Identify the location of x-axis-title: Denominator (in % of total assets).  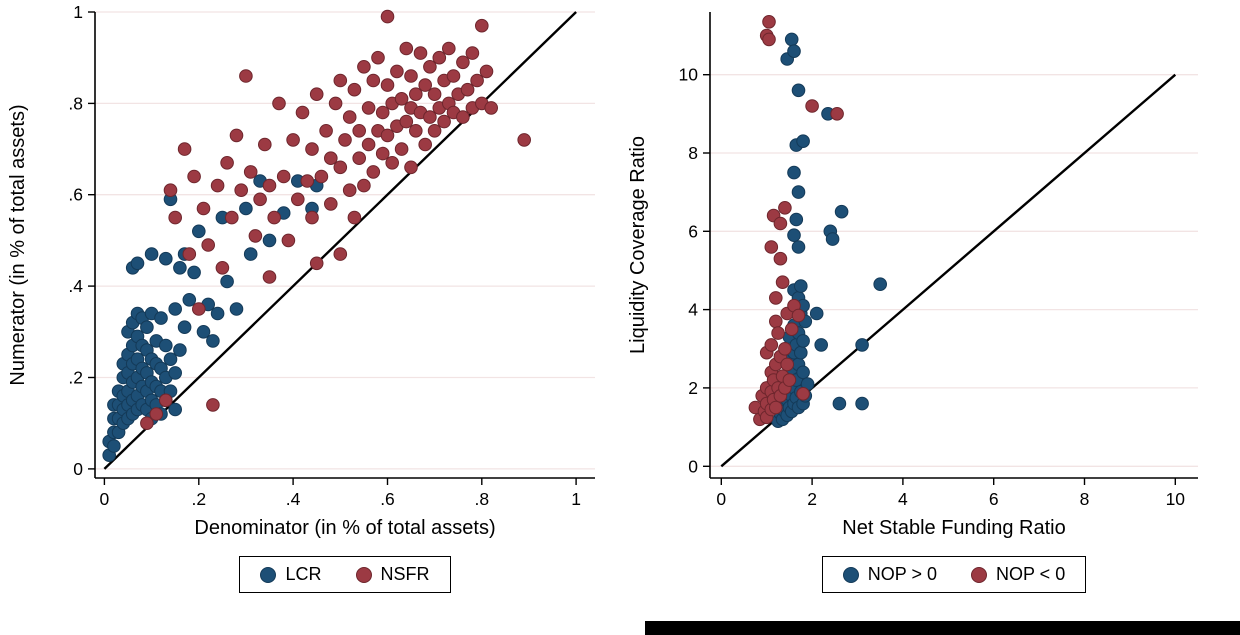
(344, 528).